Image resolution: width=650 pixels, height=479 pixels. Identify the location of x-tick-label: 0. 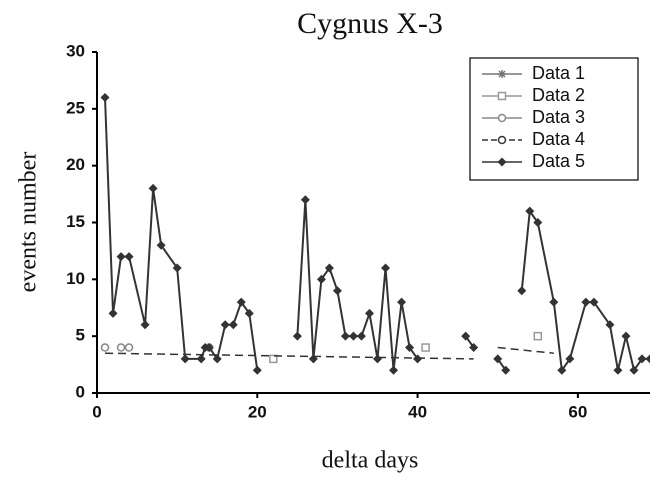
(96, 411).